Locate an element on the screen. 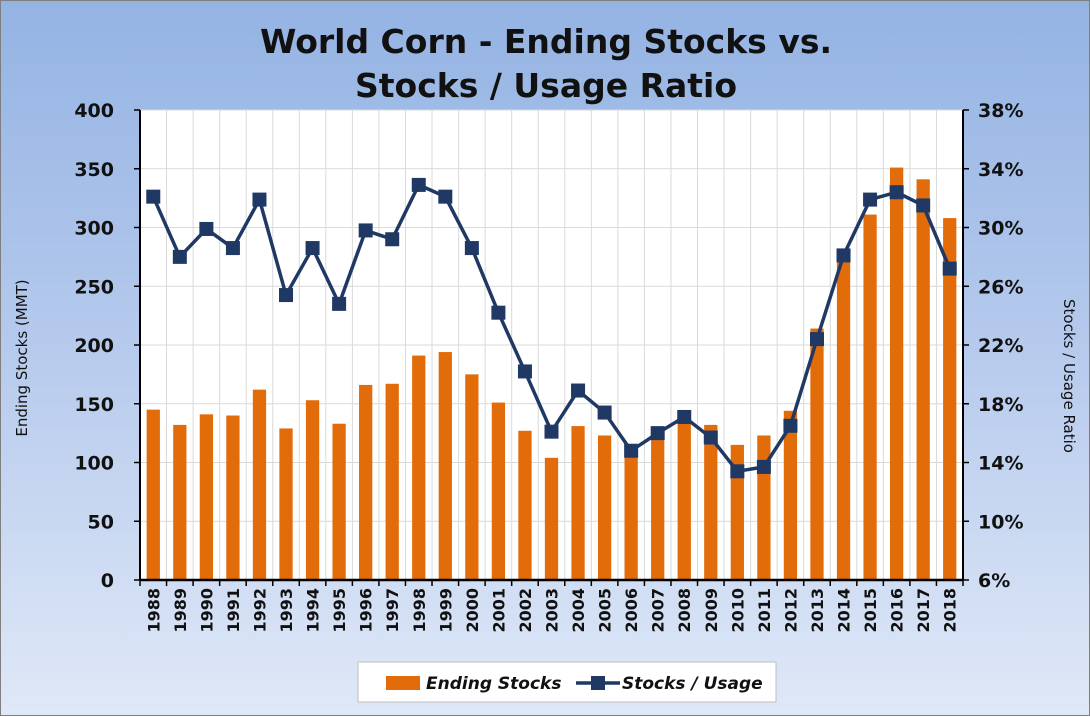  point-2017 is located at coordinates (923, 205).